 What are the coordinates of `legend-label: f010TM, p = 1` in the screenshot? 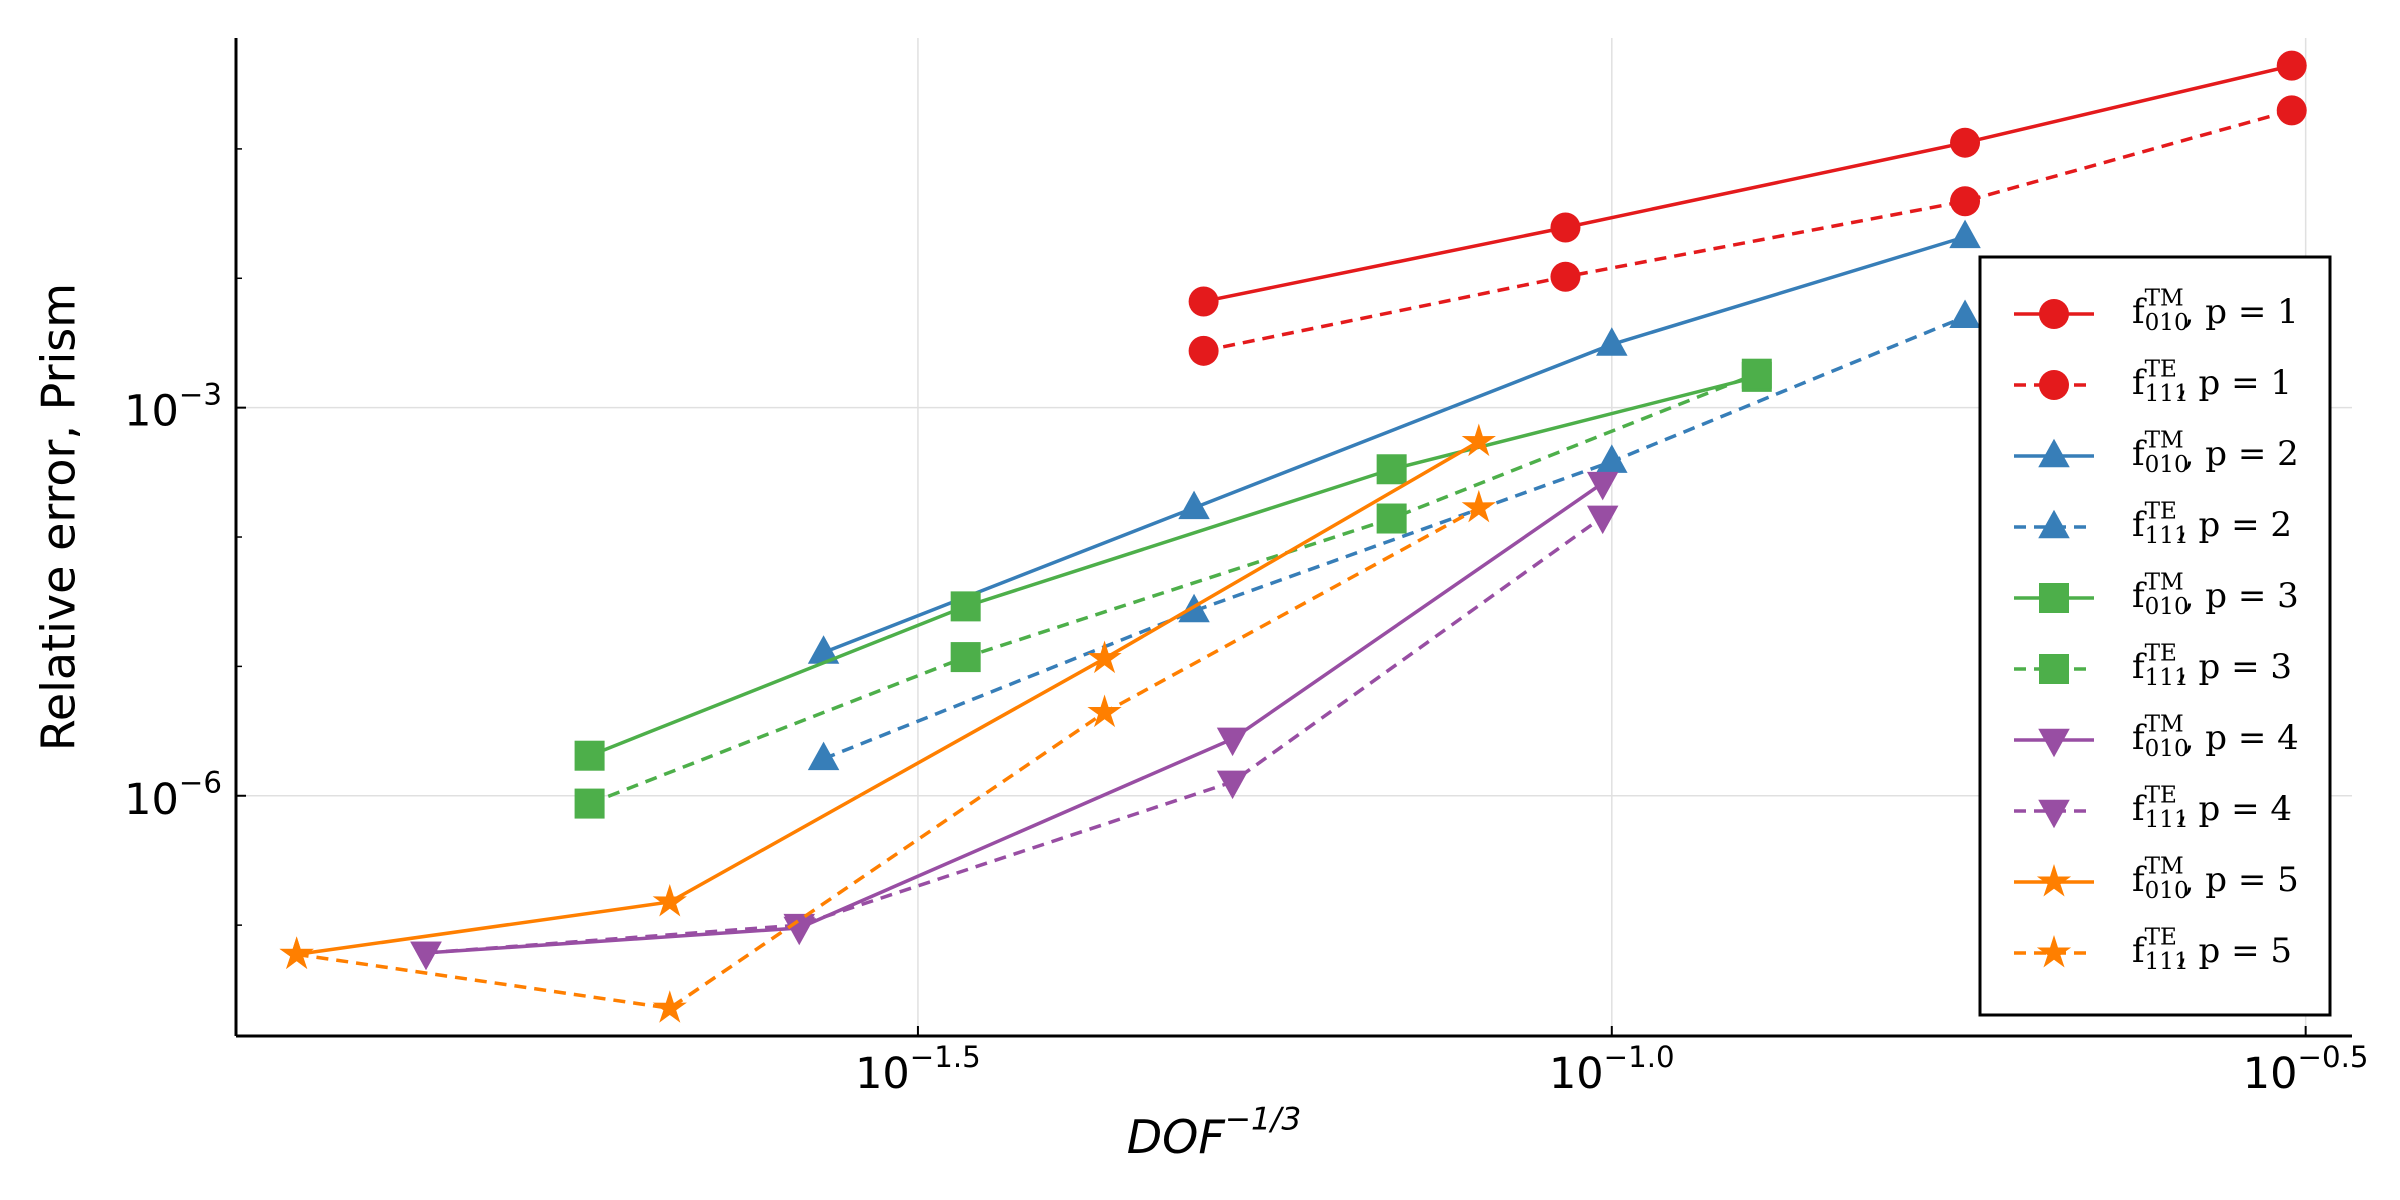 It's located at (2215, 311).